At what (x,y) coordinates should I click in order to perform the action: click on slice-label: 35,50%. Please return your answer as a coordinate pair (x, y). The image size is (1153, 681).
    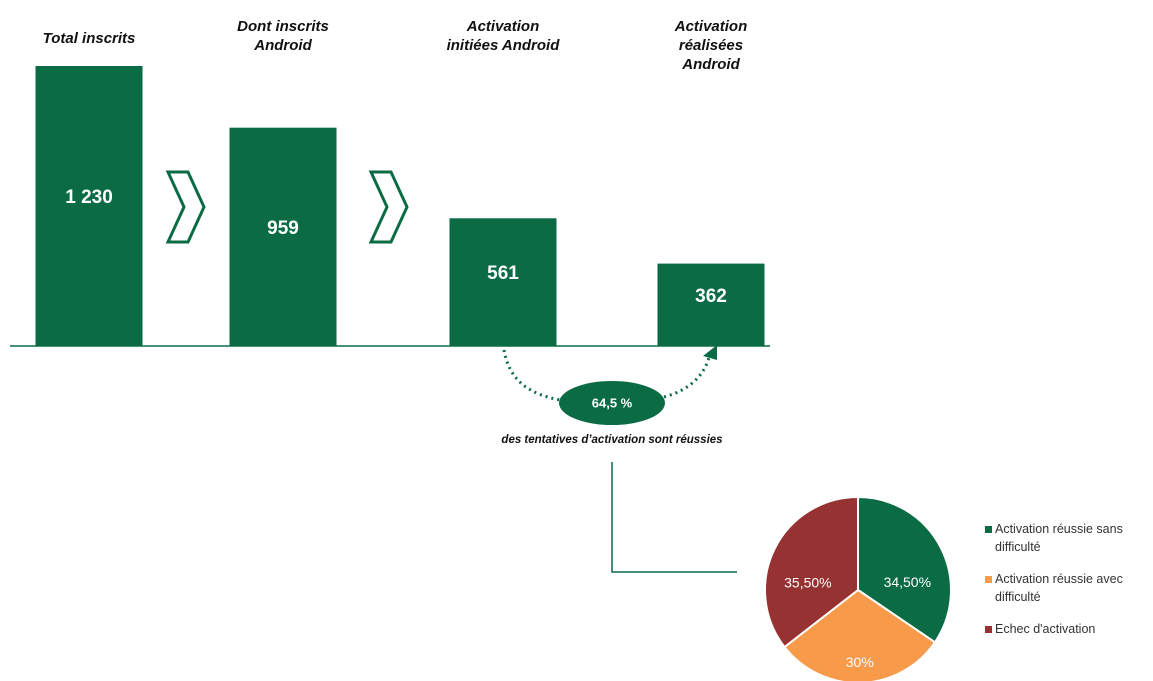
    Looking at the image, I should click on (807, 583).